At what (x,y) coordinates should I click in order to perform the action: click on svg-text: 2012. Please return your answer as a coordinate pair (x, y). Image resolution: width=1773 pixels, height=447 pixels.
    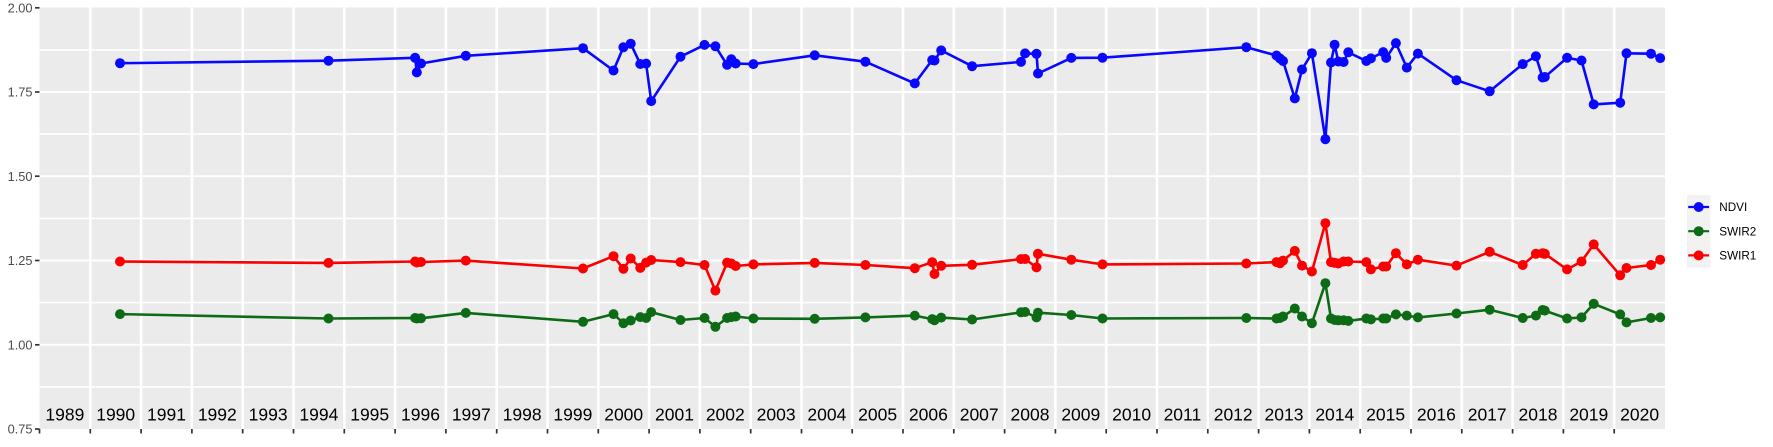
    Looking at the image, I should click on (1233, 415).